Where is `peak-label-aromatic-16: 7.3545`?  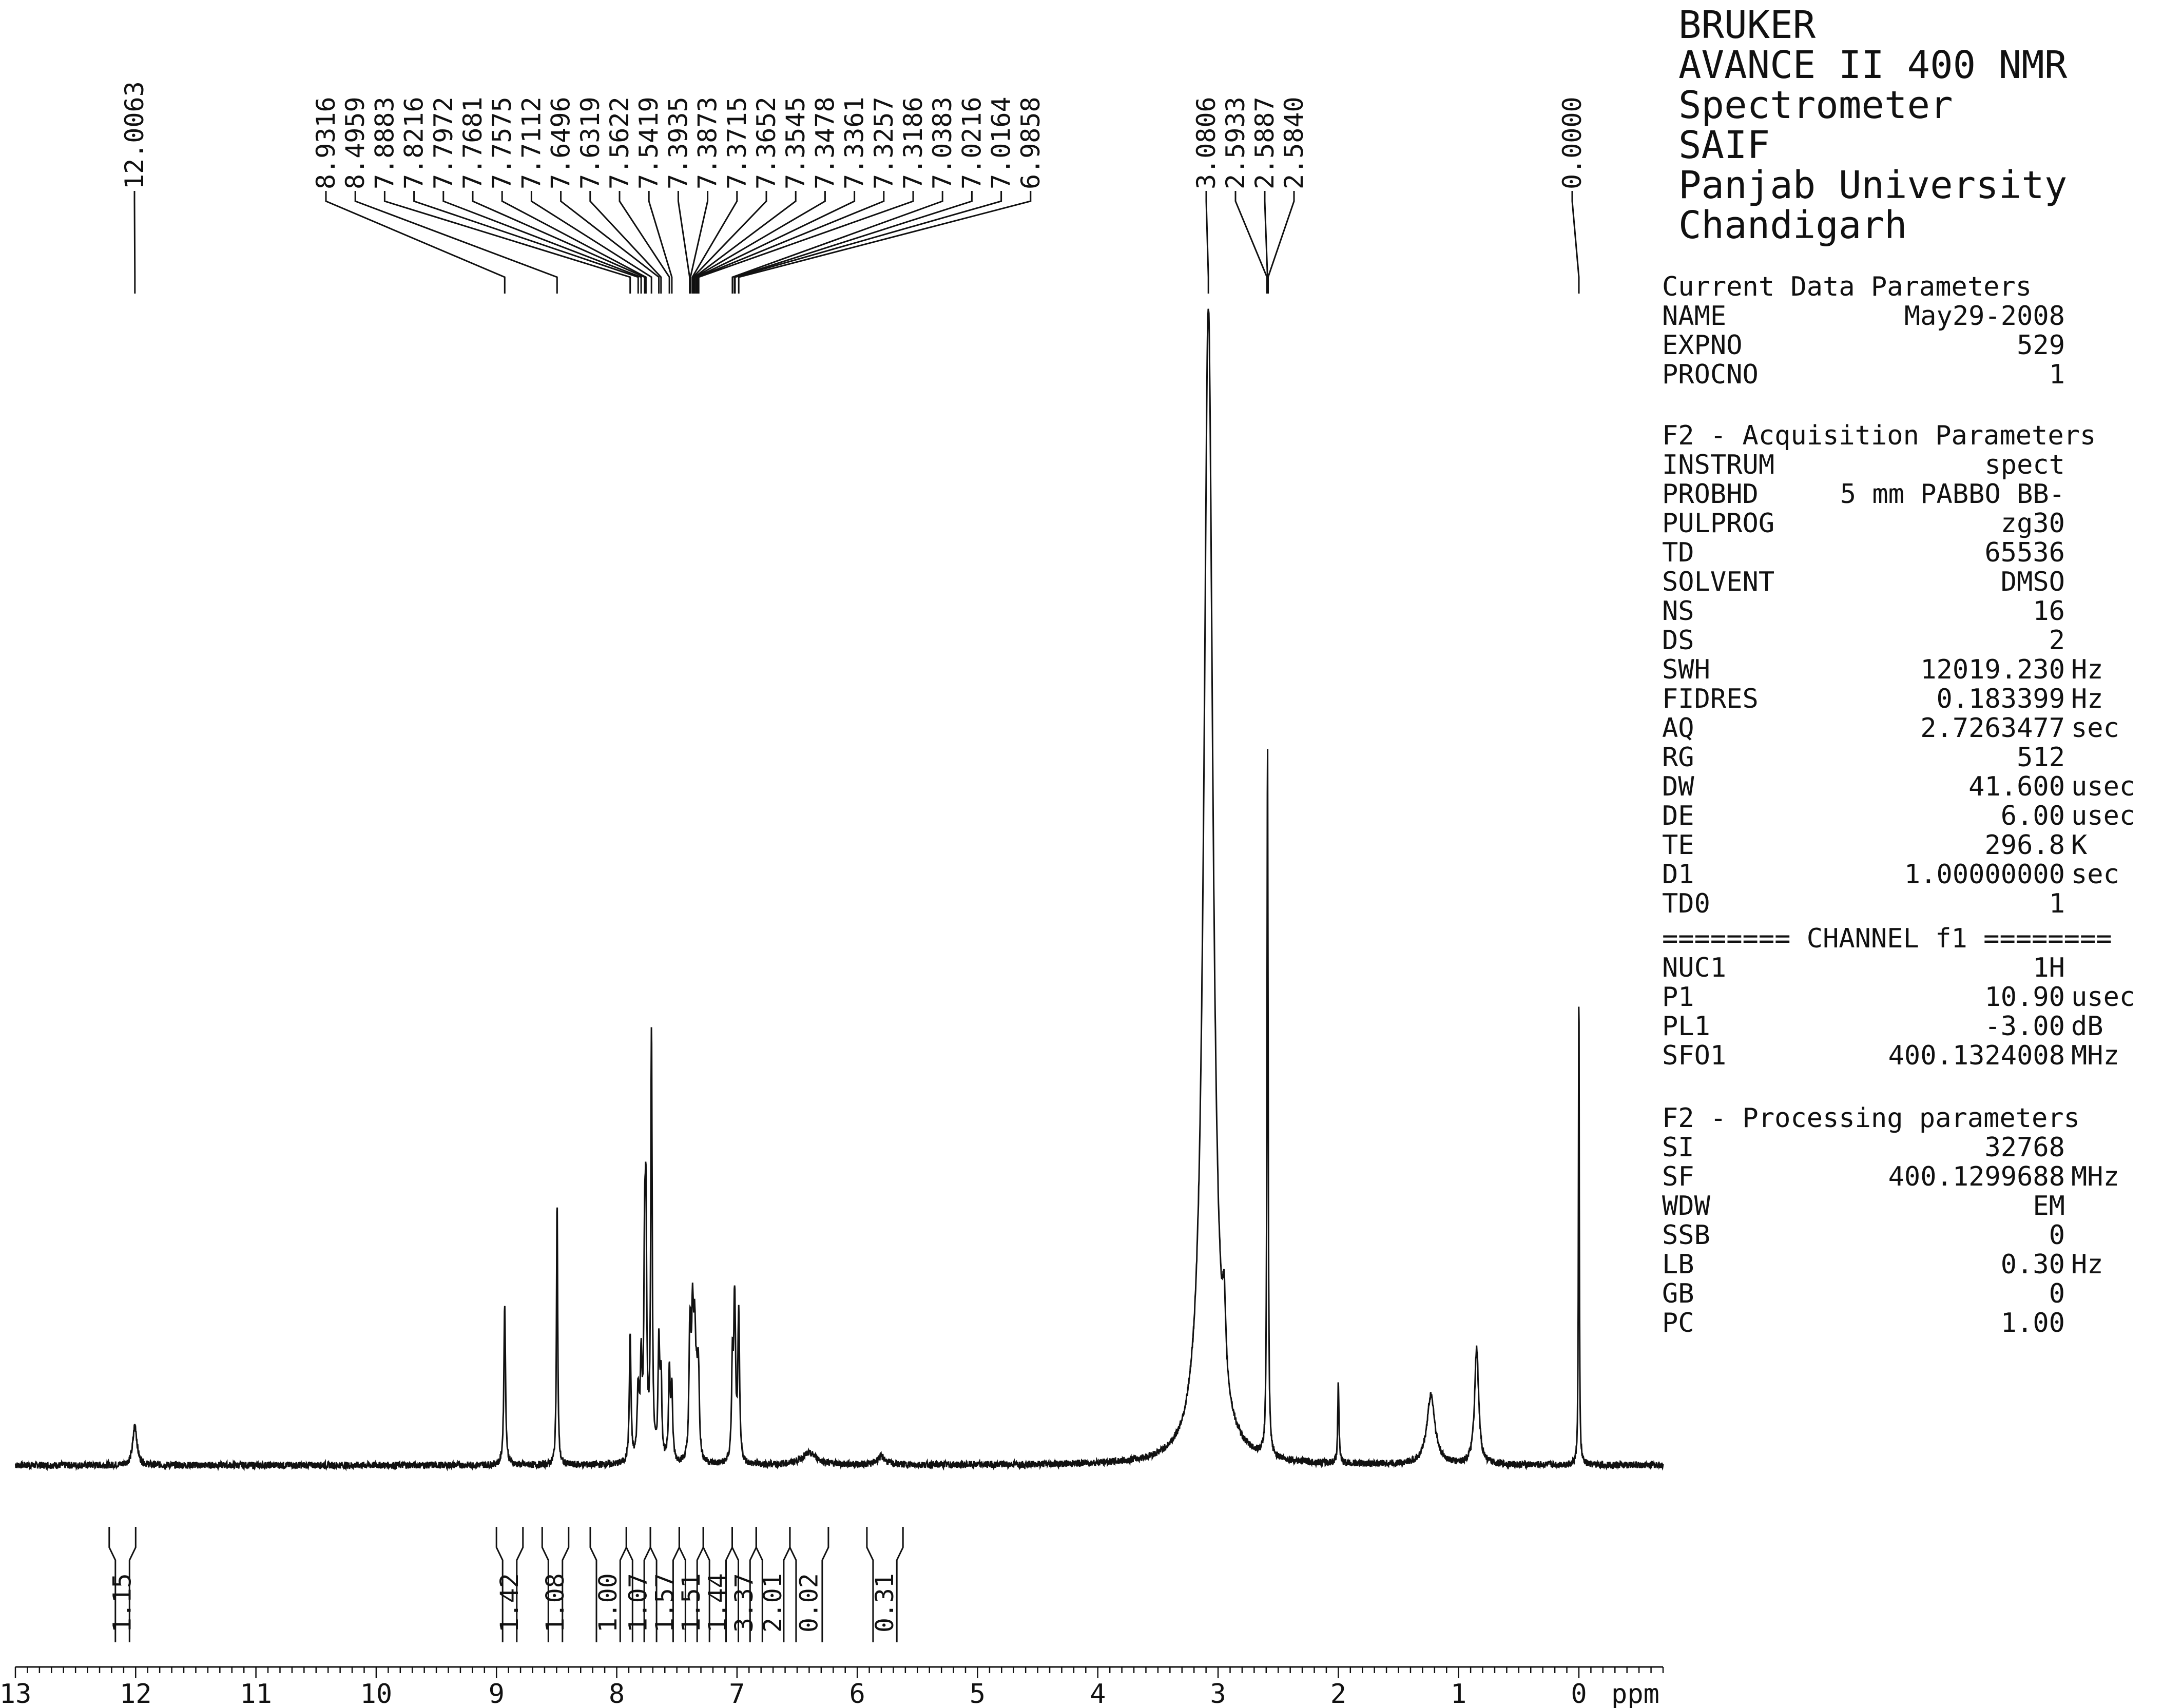 peak-label-aromatic-16: 7.3545 is located at coordinates (795, 142).